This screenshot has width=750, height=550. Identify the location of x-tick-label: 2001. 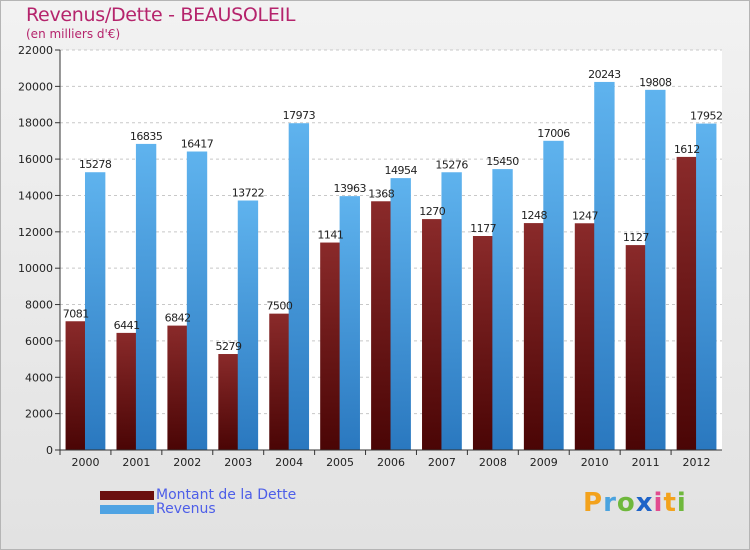
(136, 462).